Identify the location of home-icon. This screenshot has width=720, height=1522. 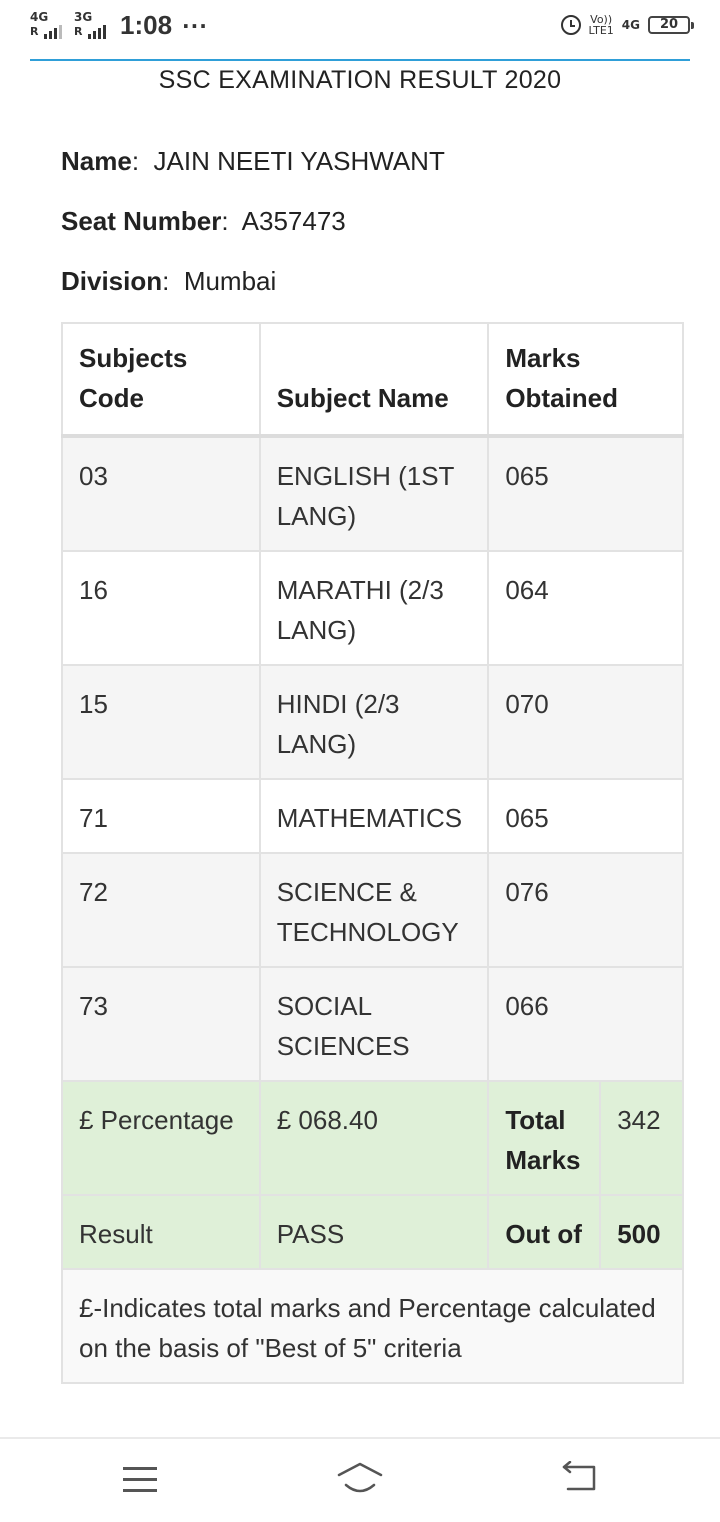
(360, 1478).